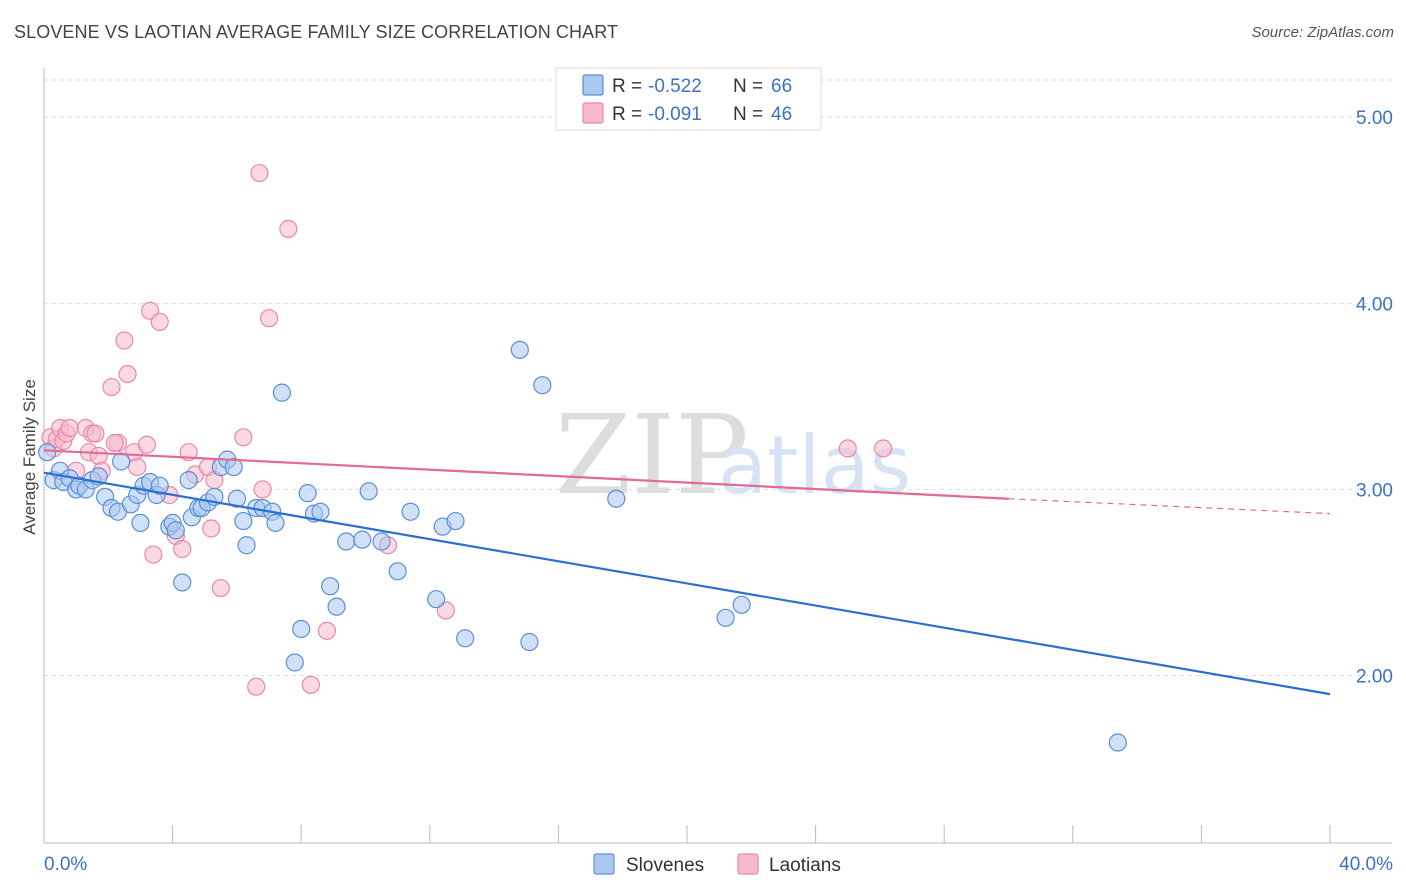  Describe the element at coordinates (675, 114) in the screenshot. I see `legend-r-value-2: -0.091` at that location.